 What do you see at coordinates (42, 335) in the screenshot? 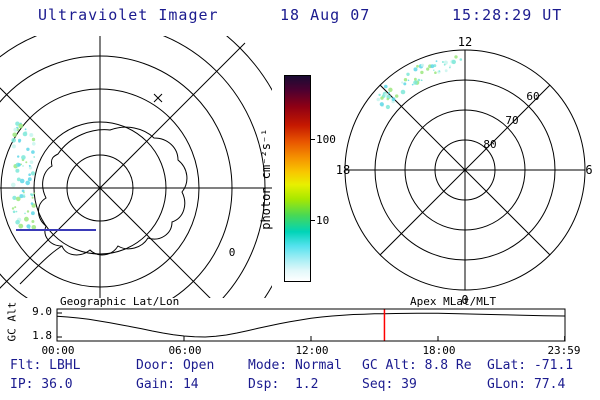
I see `strip-ytick-bottom: 1.8` at bounding box center [42, 335].